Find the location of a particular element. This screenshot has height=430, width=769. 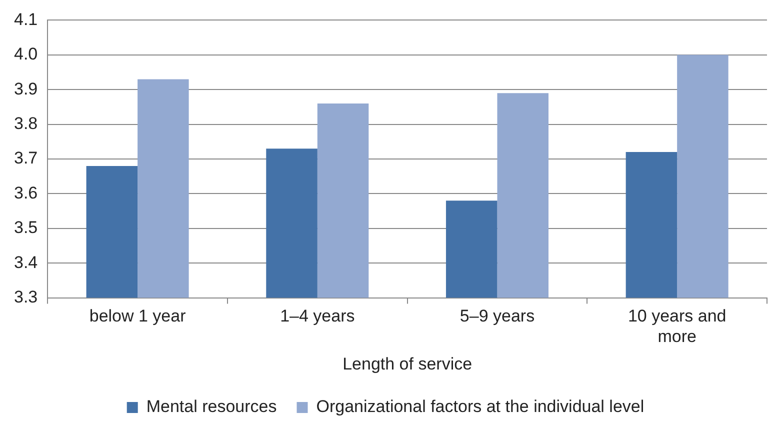

legend-label: Organizational factors at the individual level is located at coordinates (480, 406).